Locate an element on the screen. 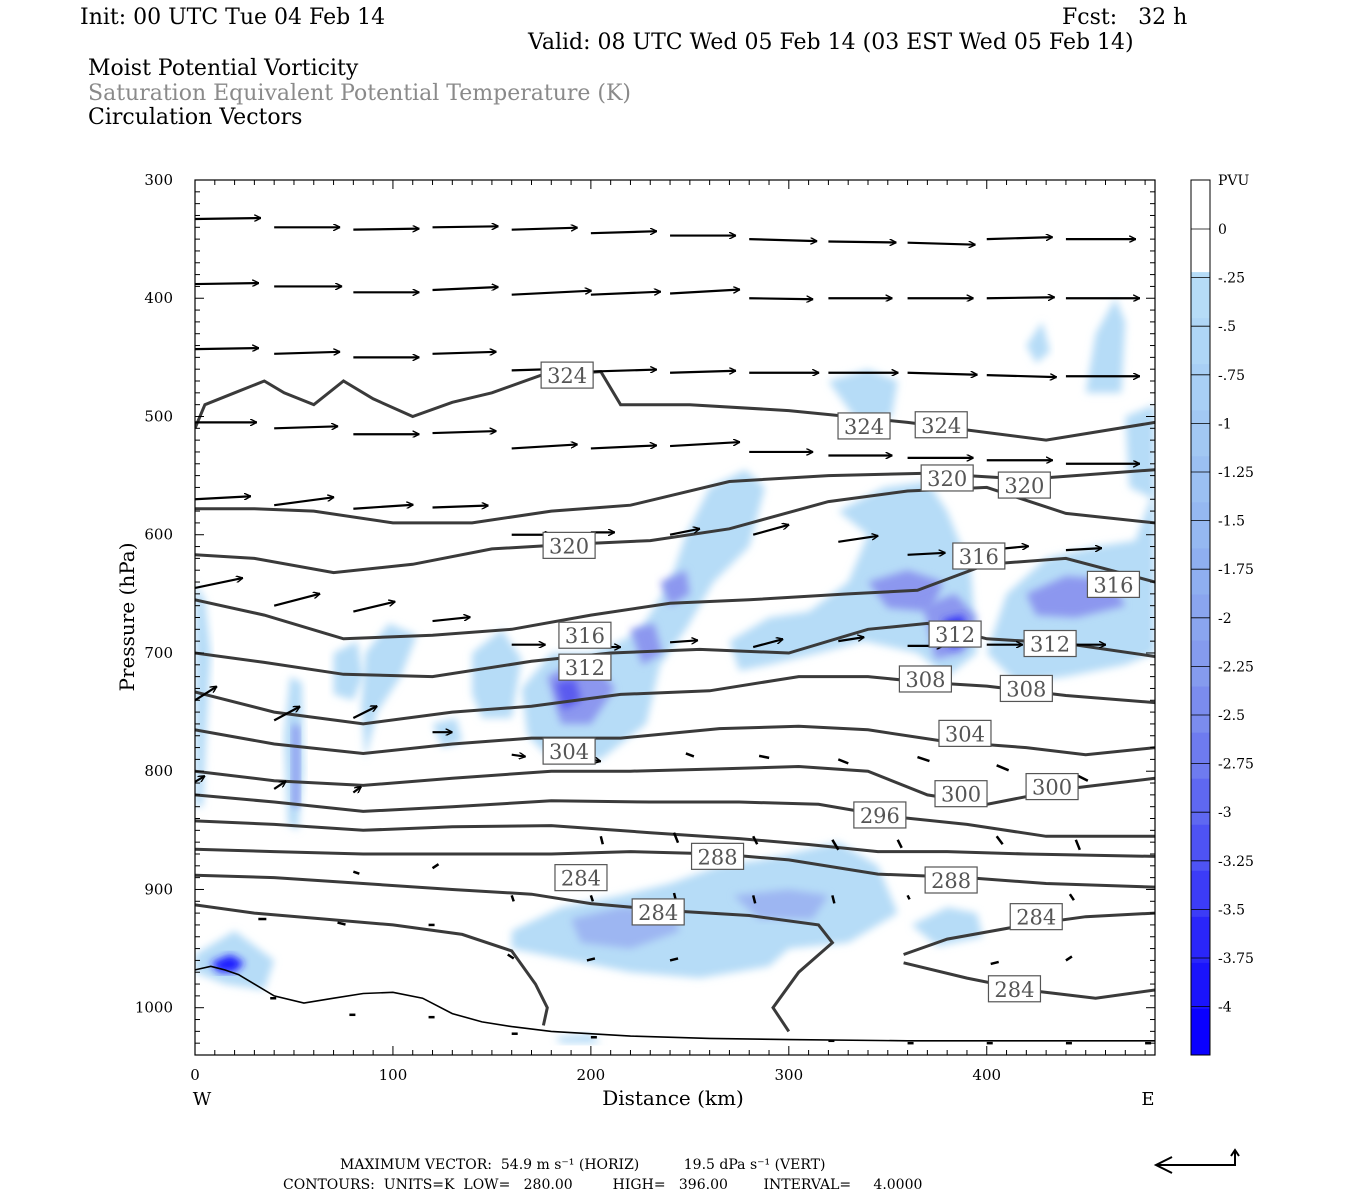  x-tick-label: 0 is located at coordinates (195, 1075).